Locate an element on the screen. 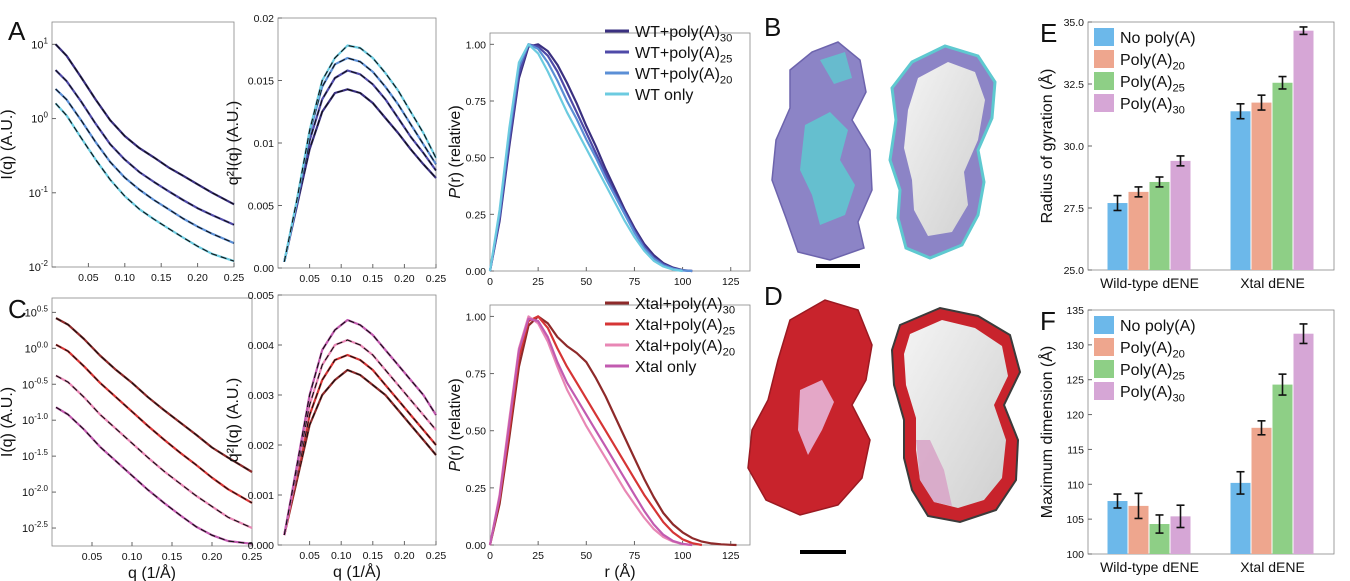 The height and width of the screenshot is (581, 1350). legend-label: WT only is located at coordinates (664, 95).